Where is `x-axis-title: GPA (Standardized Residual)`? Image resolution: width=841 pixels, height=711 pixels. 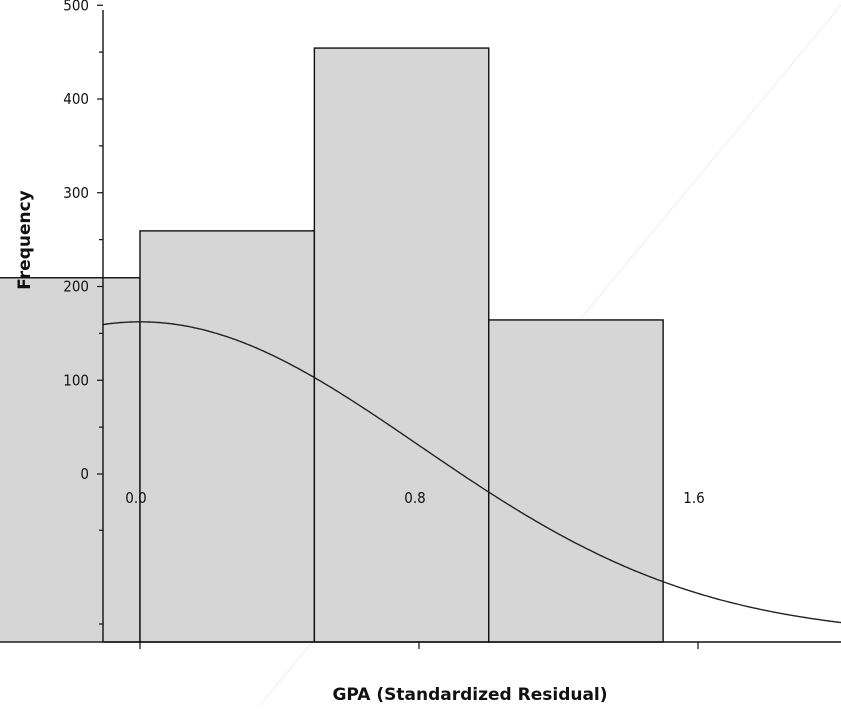
x-axis-title: GPA (Standardized Residual) is located at coordinates (469, 695).